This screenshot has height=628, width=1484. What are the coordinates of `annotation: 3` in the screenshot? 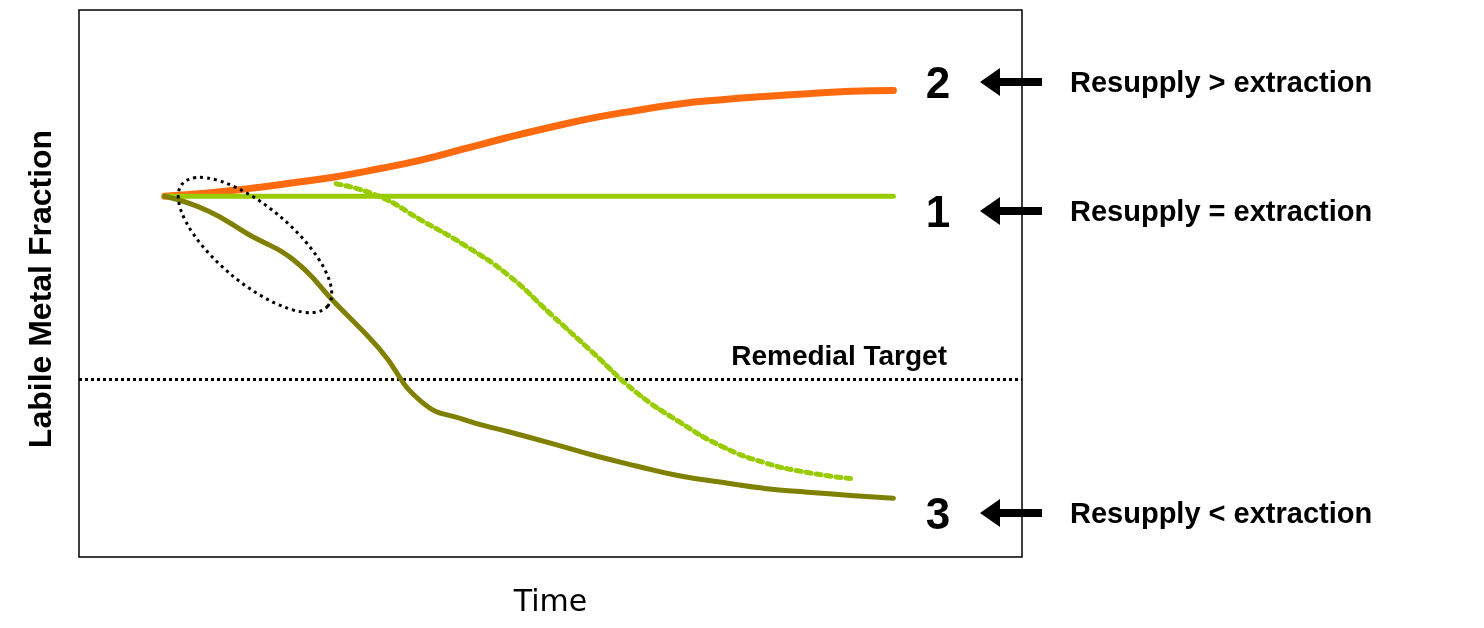 It's located at (938, 513).